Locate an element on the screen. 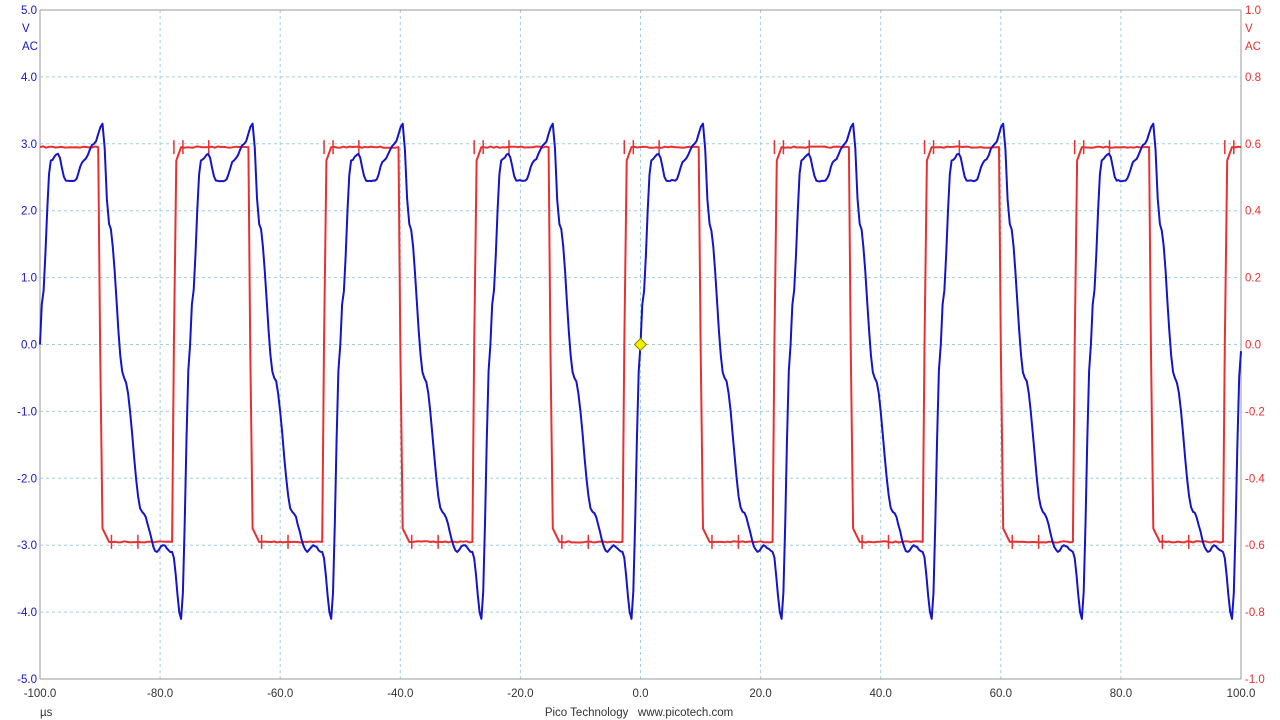  left-y-tick-label: 0.0 is located at coordinates (29, 346).